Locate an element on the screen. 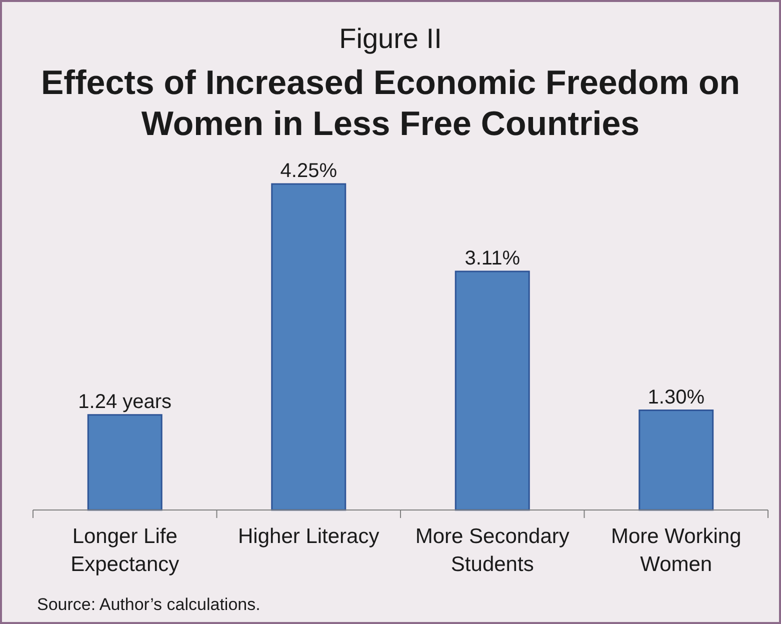 The image size is (781, 624). data-label: 1.24 years is located at coordinates (125, 401).